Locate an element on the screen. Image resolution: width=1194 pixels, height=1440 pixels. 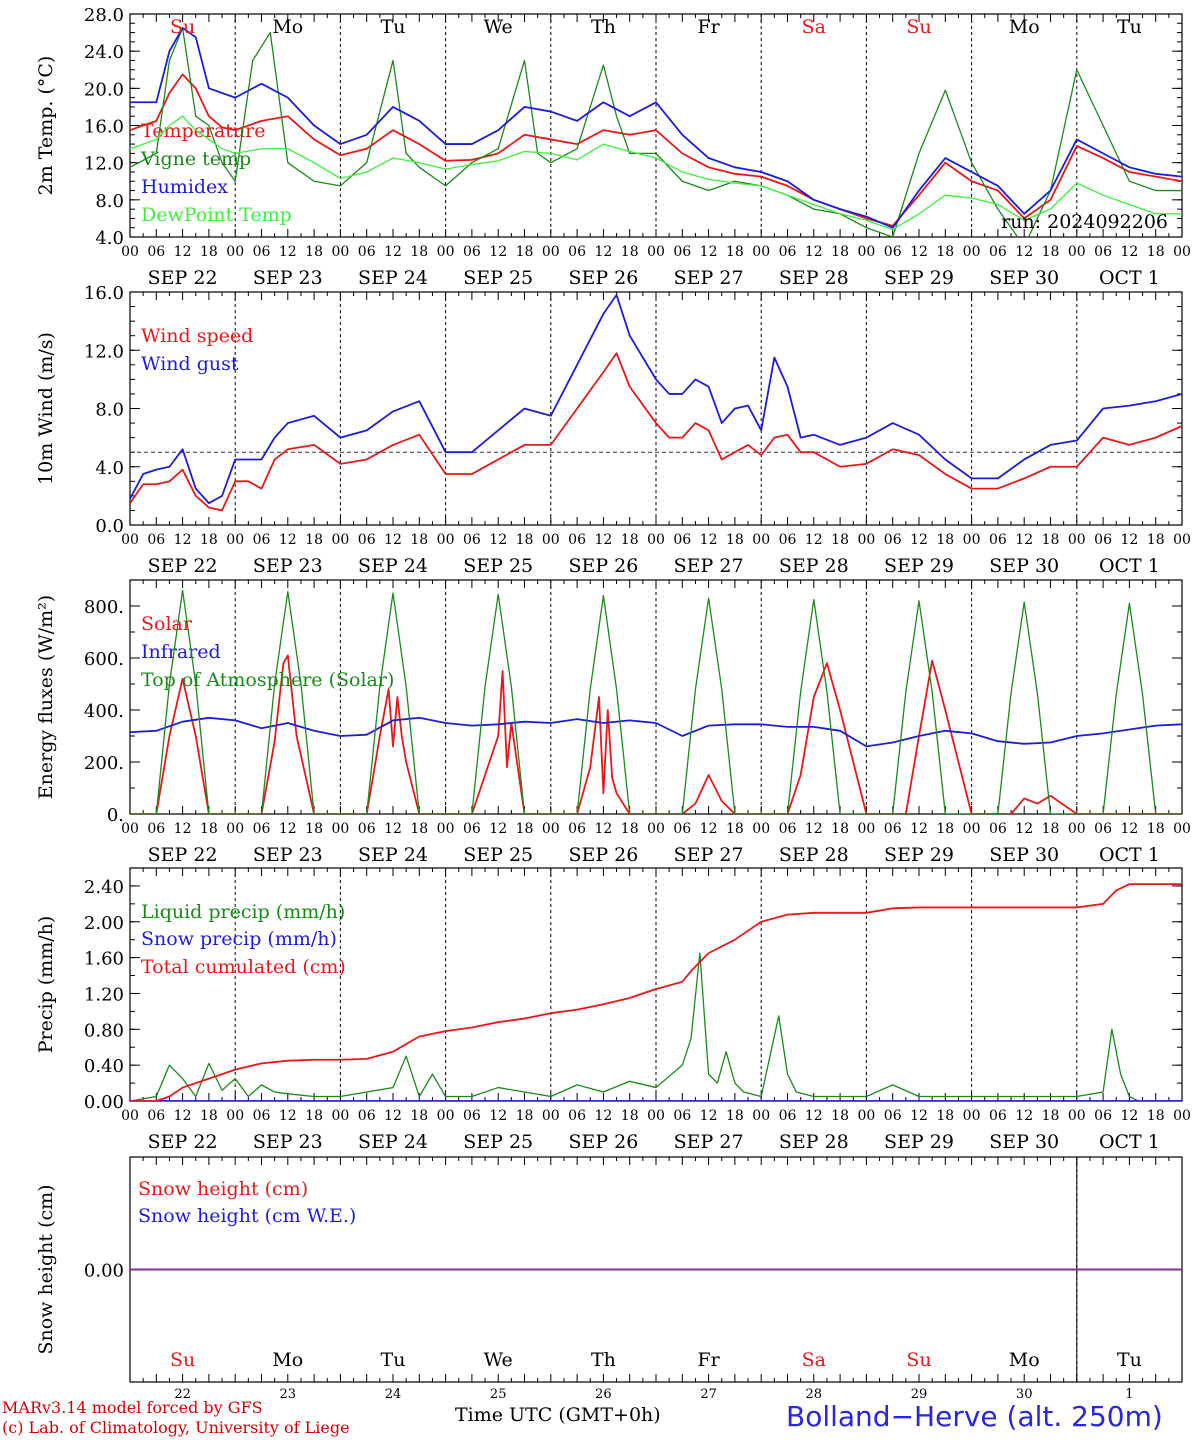
legend-entry: Top of Atmosphere (Solar) is located at coordinates (267, 680).